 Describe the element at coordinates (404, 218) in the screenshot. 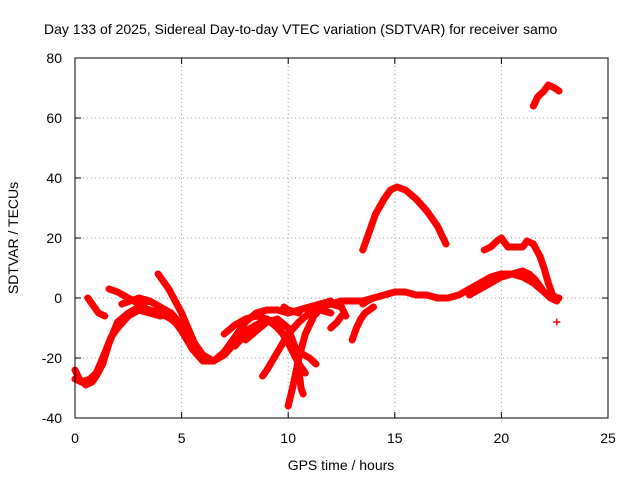

I see `series-arc-q` at that location.